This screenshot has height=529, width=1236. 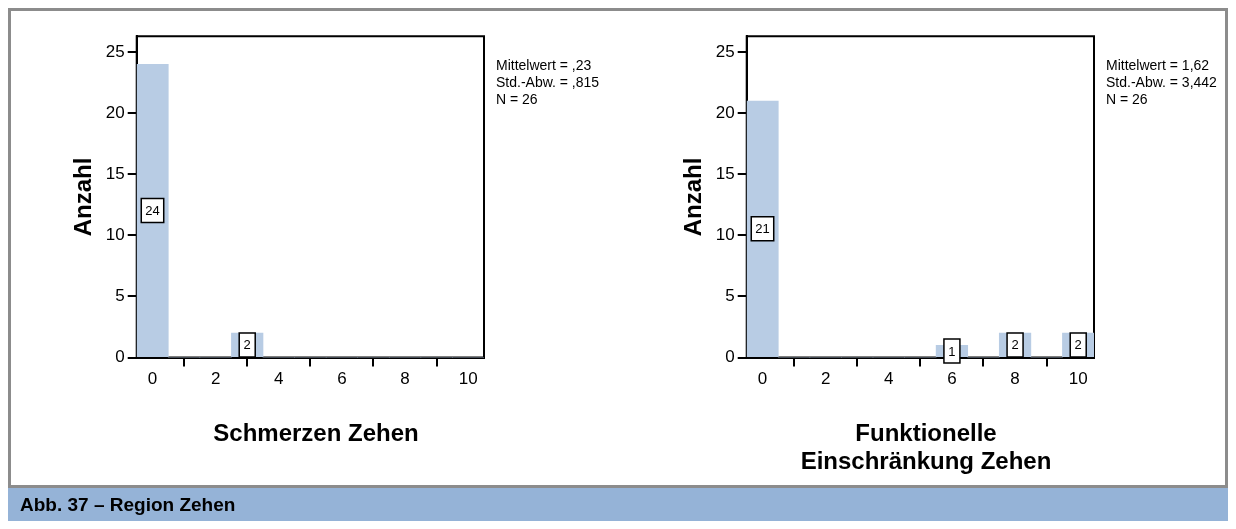 What do you see at coordinates (1162, 82) in the screenshot?
I see `text: Std.-Abw. = 3,442` at bounding box center [1162, 82].